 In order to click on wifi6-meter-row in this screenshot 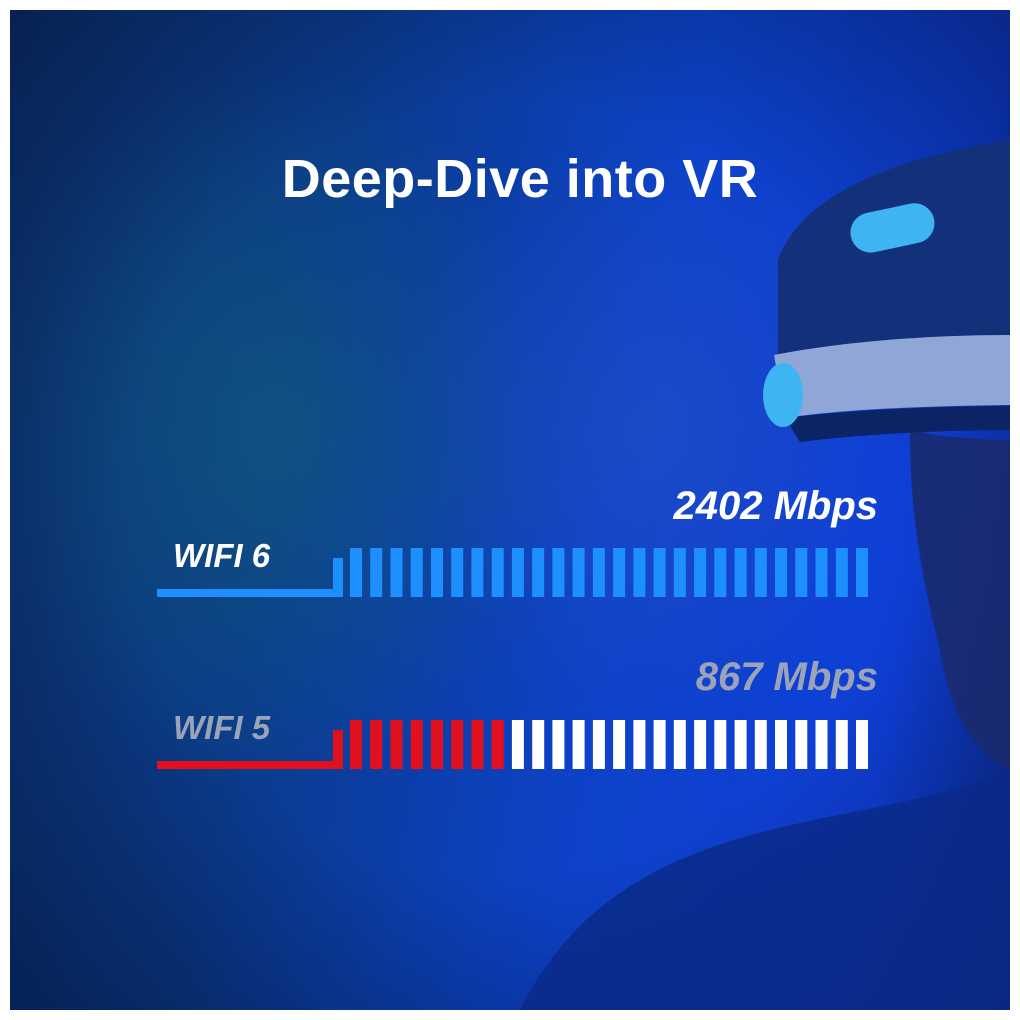, I will do `click(512, 572)`.